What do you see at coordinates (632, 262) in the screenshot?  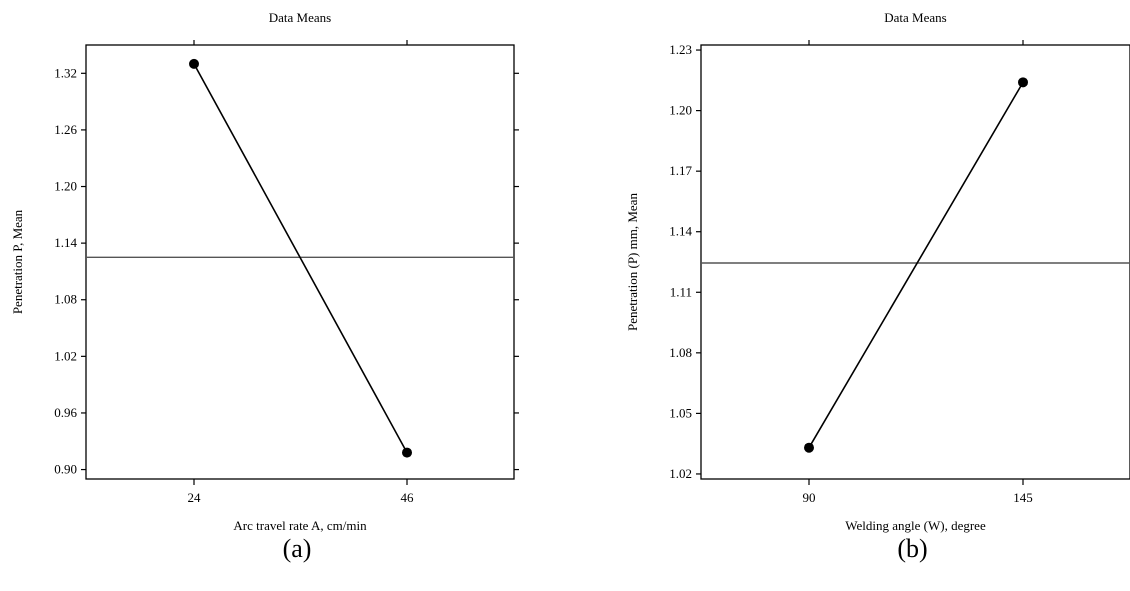 I see `y-axis-label: Penetration (P) mm, Mean` at bounding box center [632, 262].